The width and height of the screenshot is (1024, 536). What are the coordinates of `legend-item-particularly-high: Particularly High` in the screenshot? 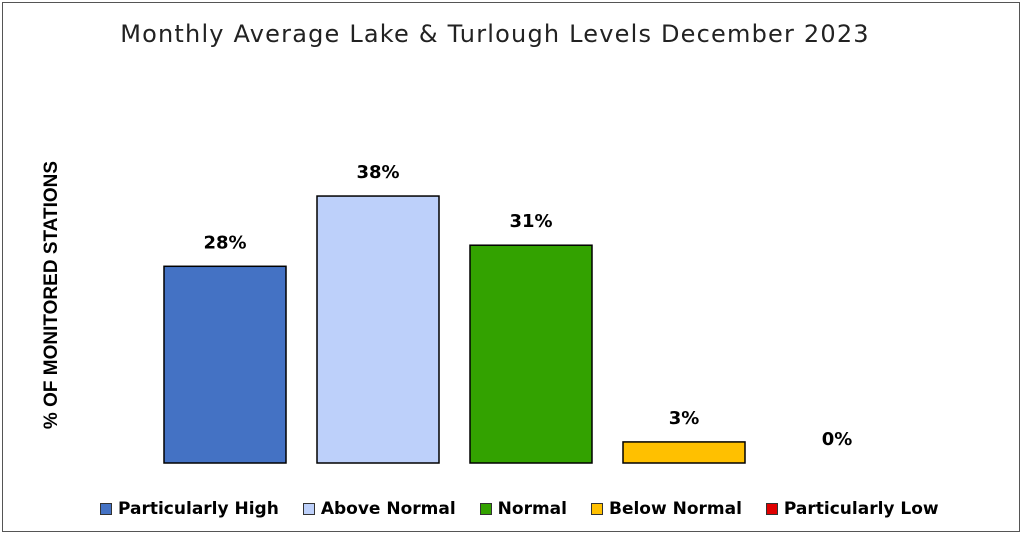 It's located at (189, 509).